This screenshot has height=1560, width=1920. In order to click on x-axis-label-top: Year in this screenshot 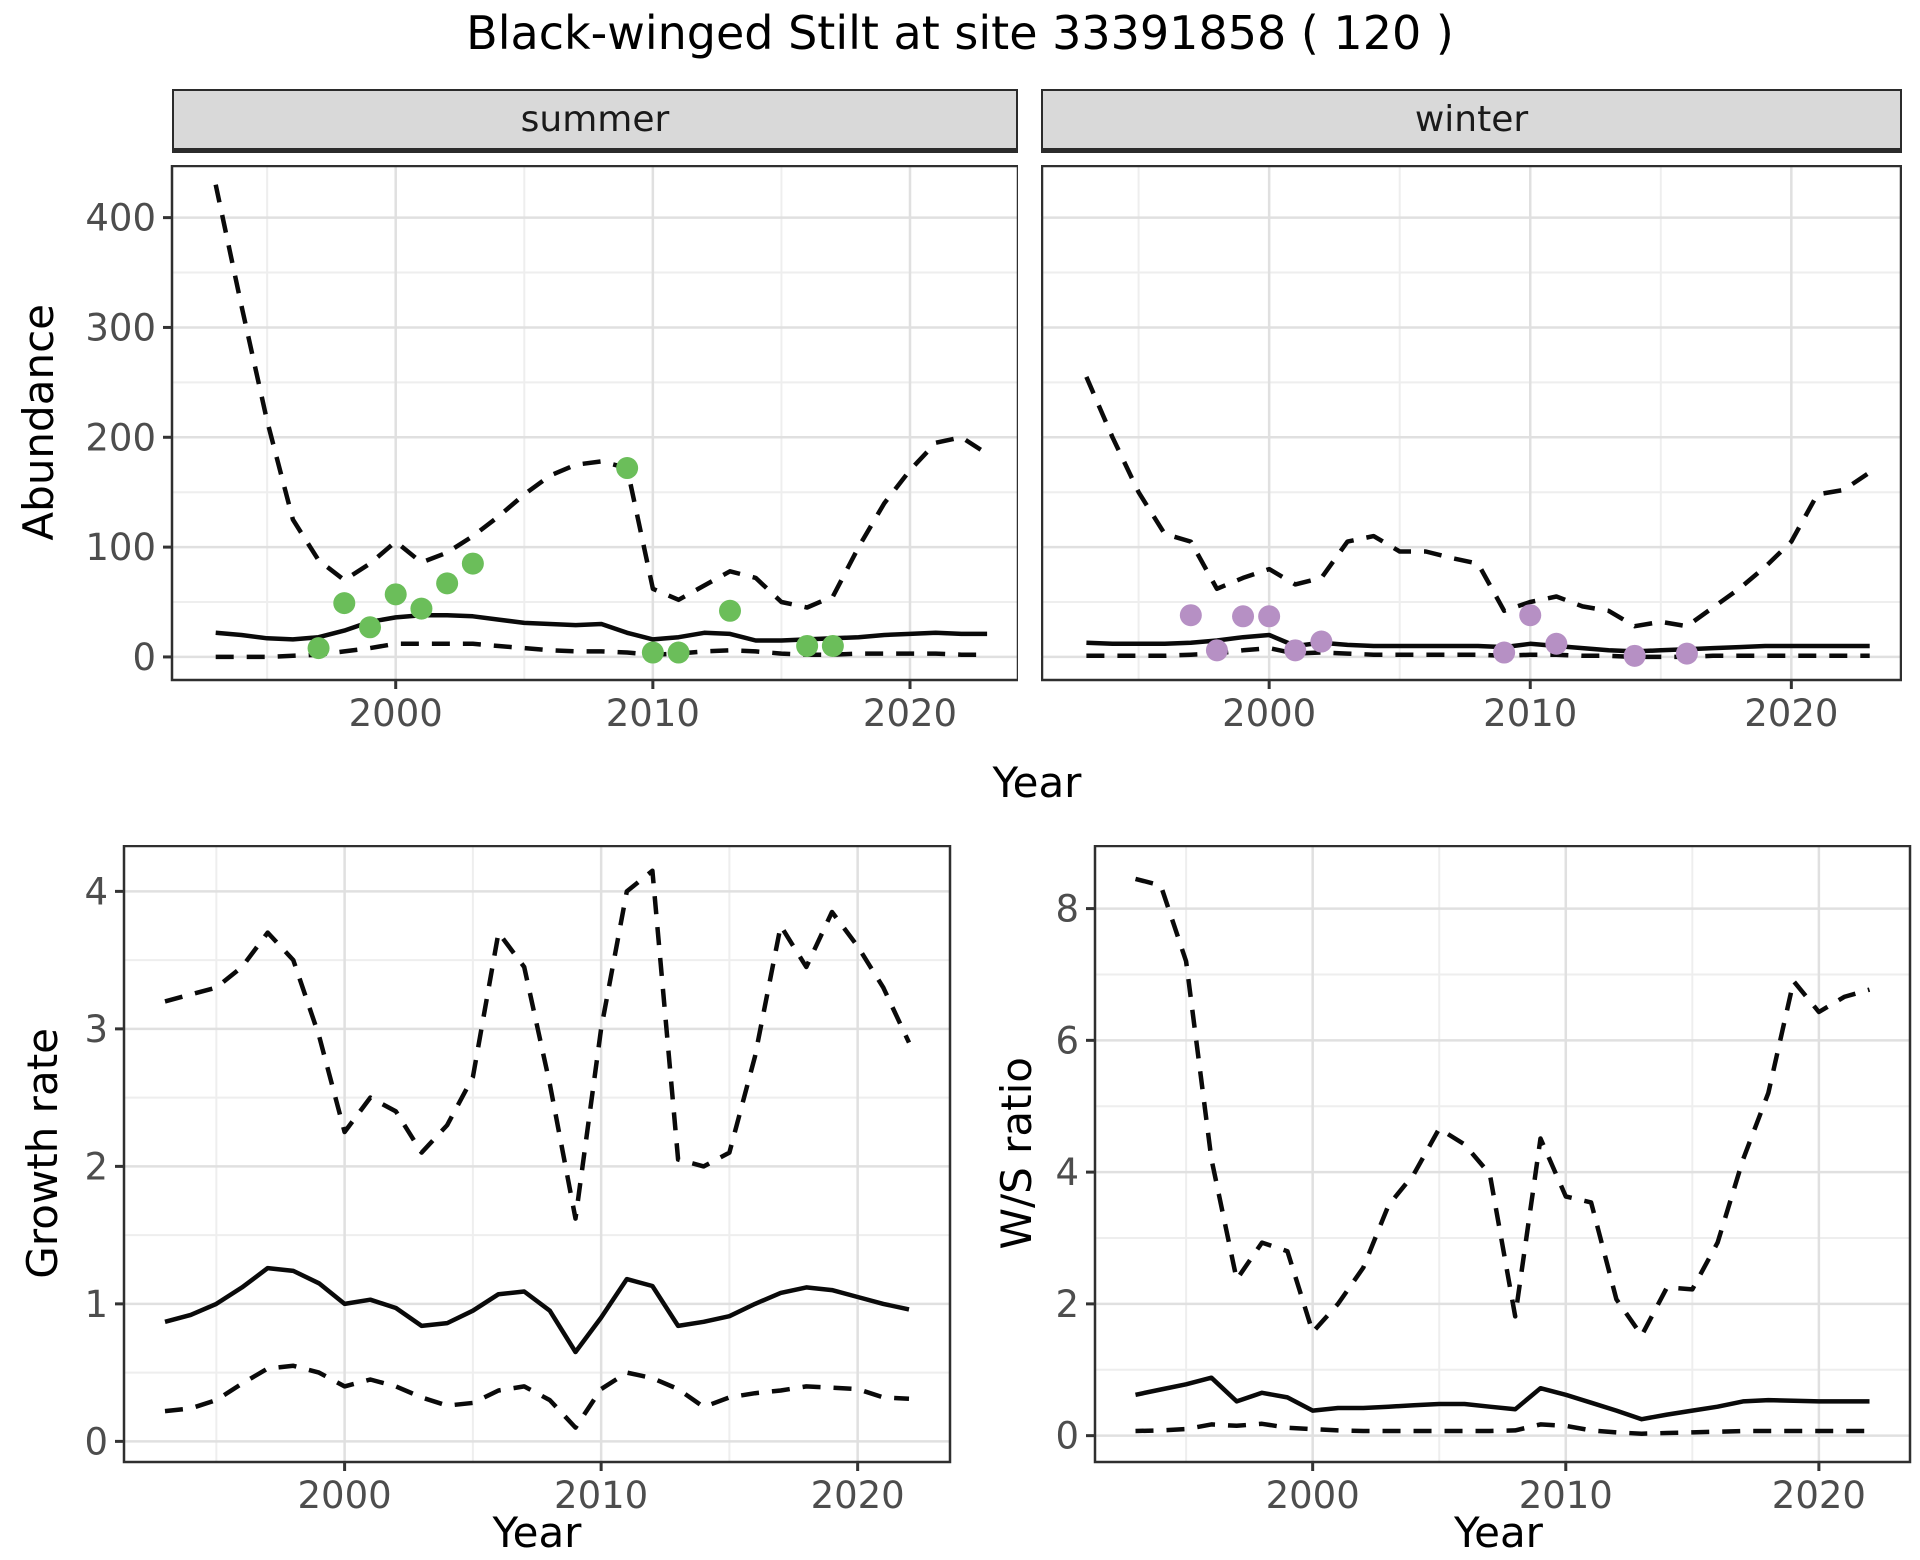, I will do `click(1037, 782)`.